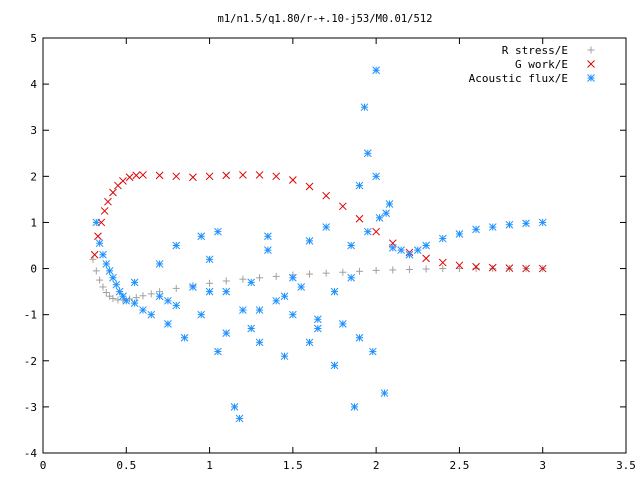 This screenshot has width=640, height=480. What do you see at coordinates (30, 315) in the screenshot?
I see `y-tick-label: -1` at bounding box center [30, 315].